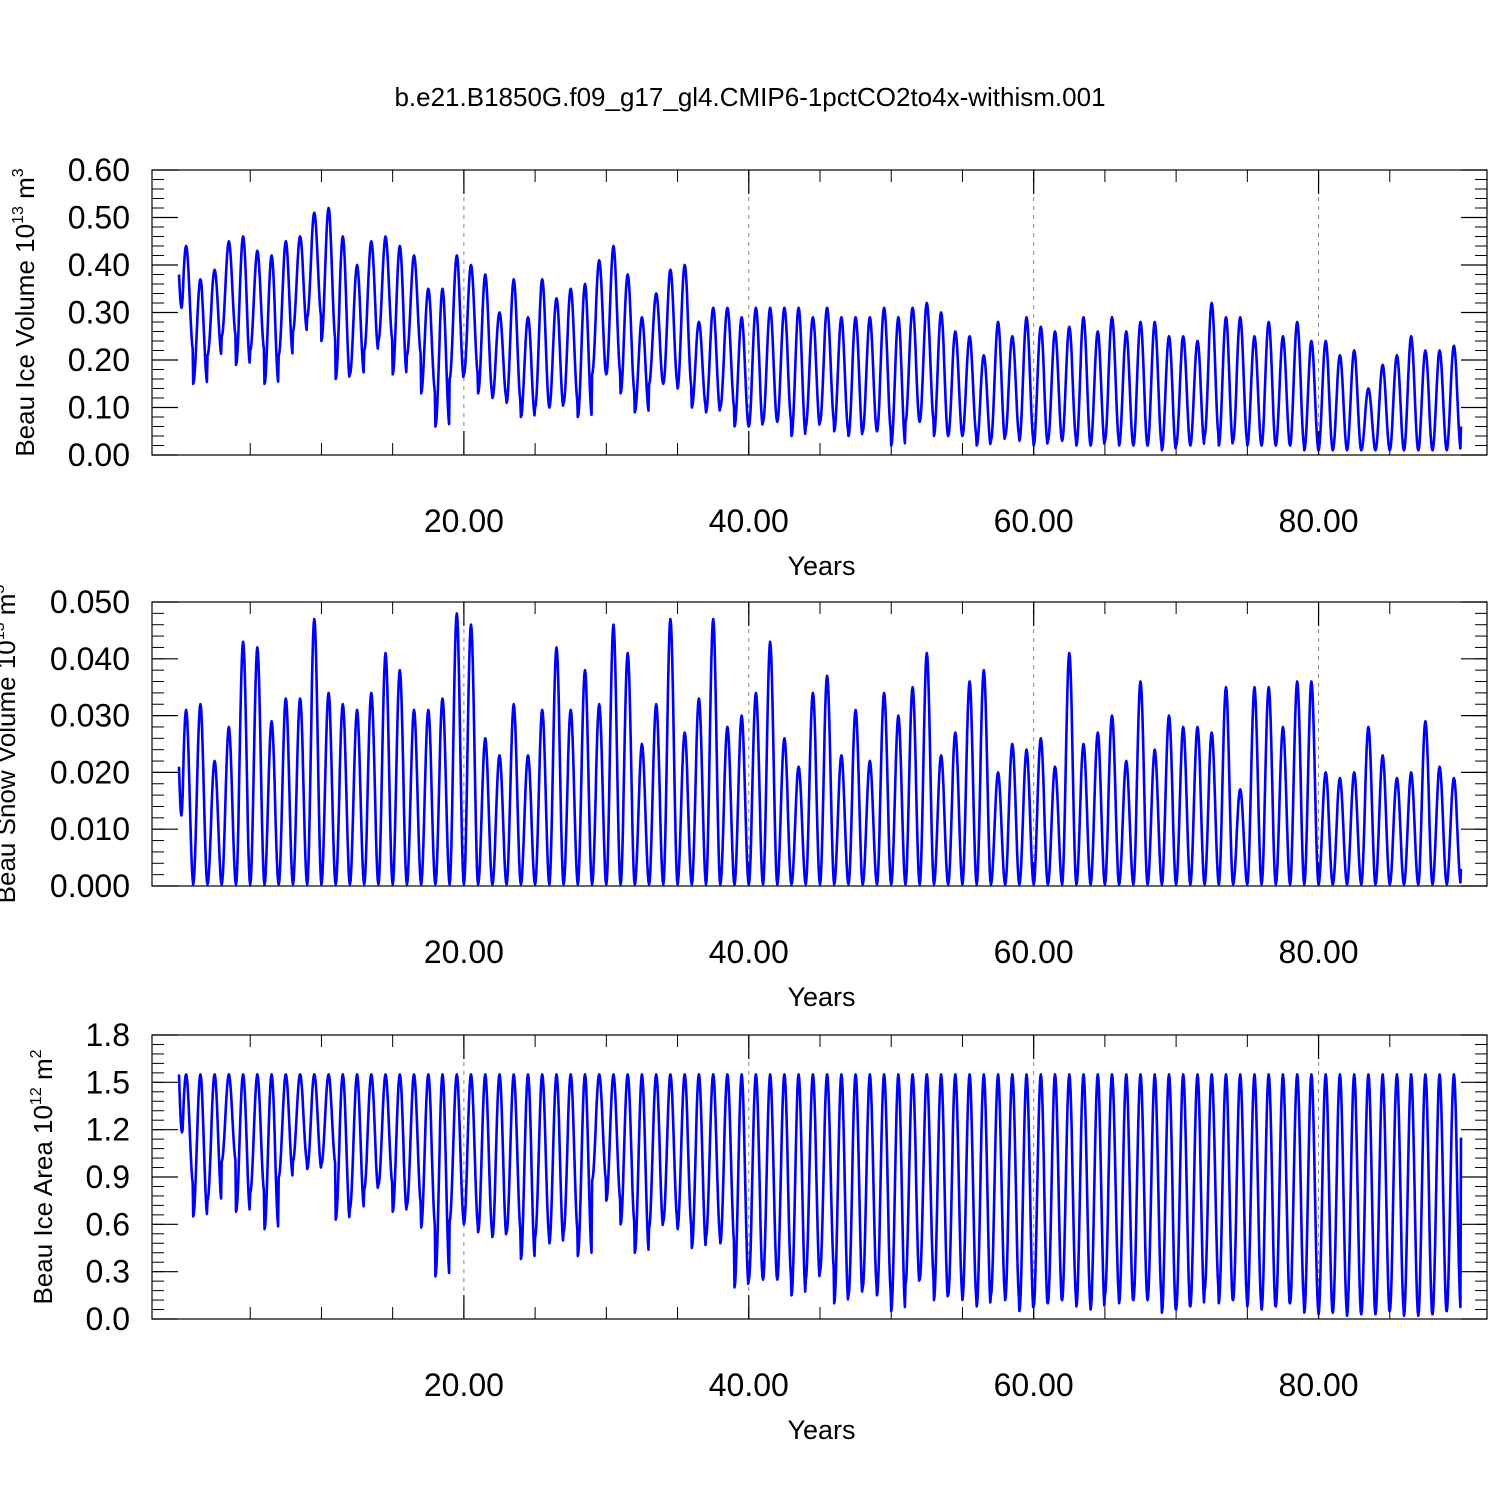 The width and height of the screenshot is (1500, 1500). I want to click on ice-area-y-tick-label: 0.0, so click(108, 1319).